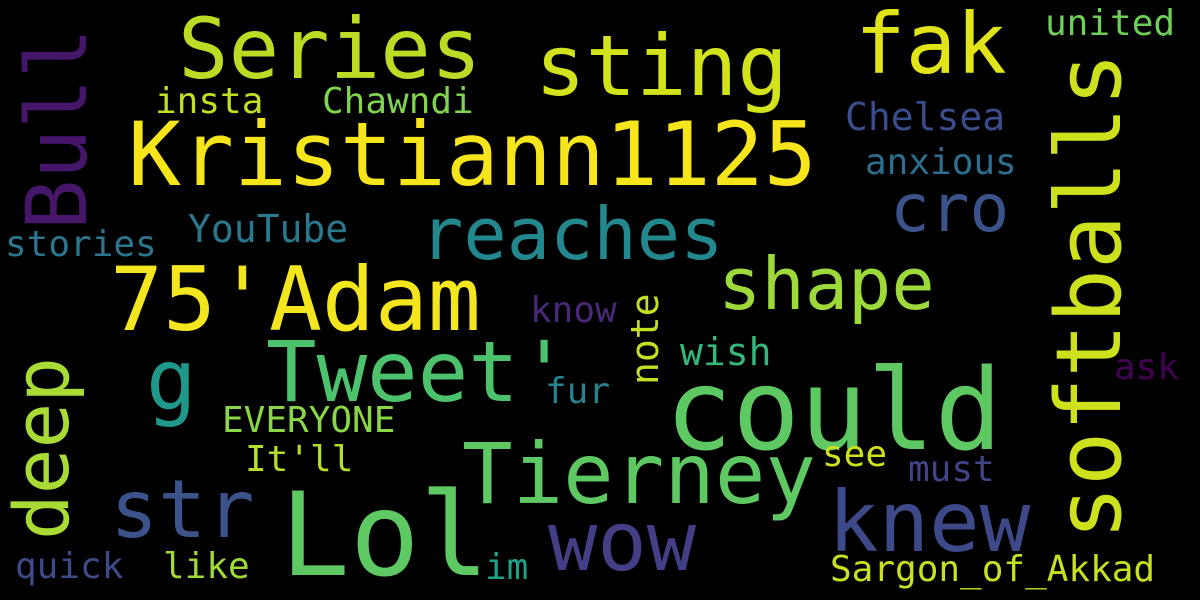 This screenshot has width=1200, height=600. I want to click on word-cro: cro, so click(950, 208).